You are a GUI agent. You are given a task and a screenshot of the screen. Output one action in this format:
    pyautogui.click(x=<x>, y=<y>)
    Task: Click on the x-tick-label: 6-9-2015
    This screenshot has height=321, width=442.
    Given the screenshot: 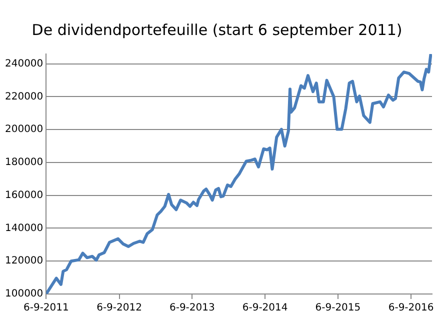 What is the action you would take?
    pyautogui.click(x=338, y=308)
    